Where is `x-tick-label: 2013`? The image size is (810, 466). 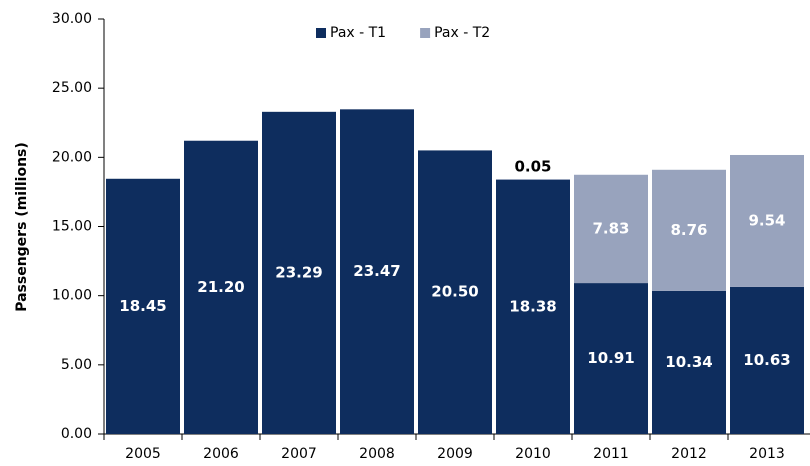 x-tick-label: 2013 is located at coordinates (767, 454).